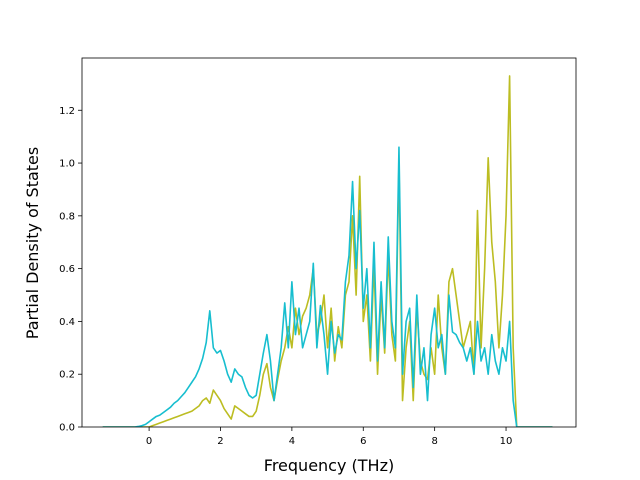 The height and width of the screenshot is (480, 640). What do you see at coordinates (434, 441) in the screenshot?
I see `x-tick-label: 8` at bounding box center [434, 441].